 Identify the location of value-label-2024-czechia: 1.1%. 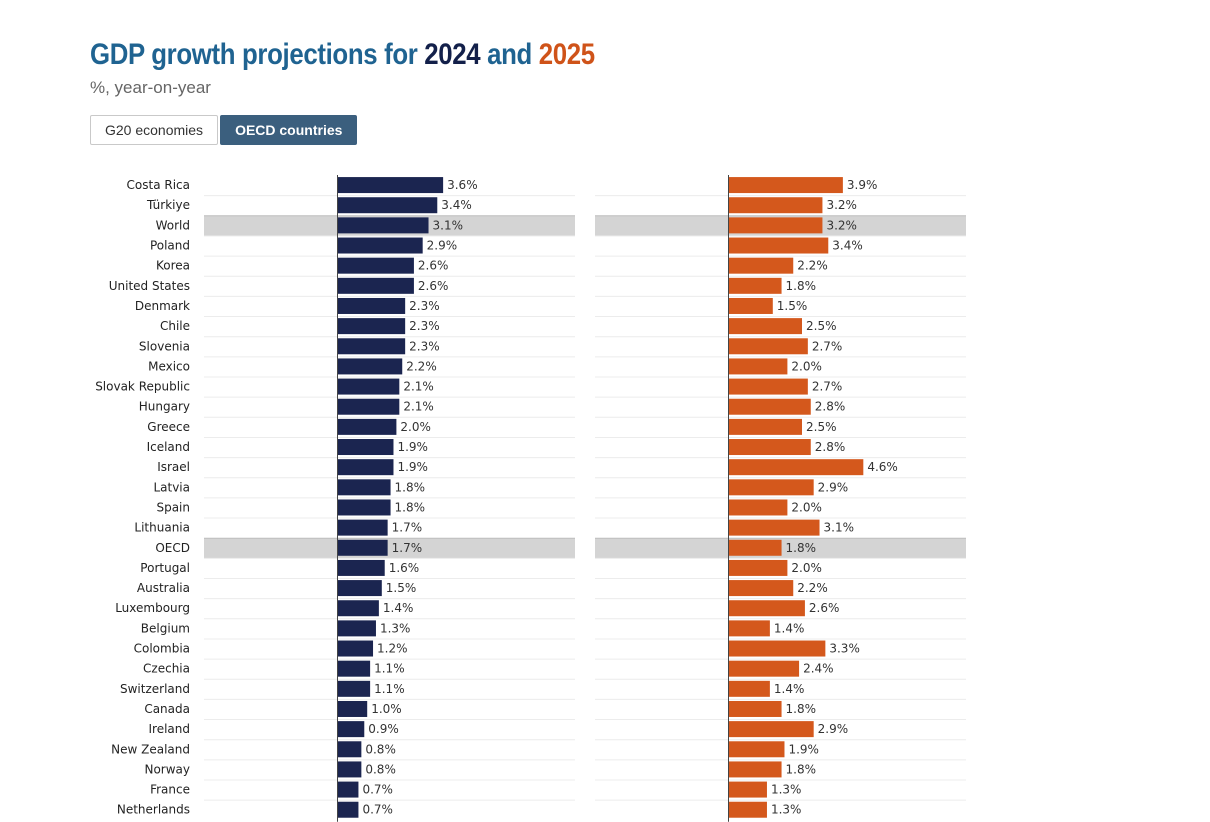
(389, 669).